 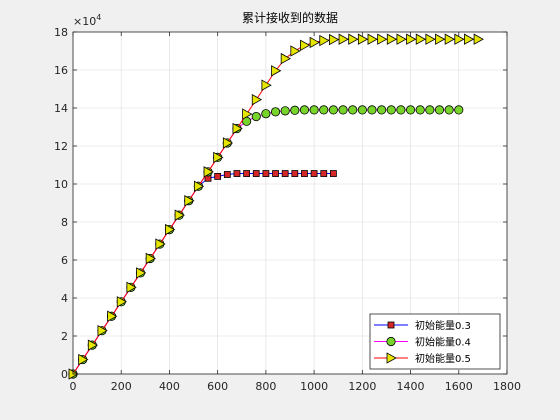 I want to click on y-tick-label: 14, so click(x=61, y=108).